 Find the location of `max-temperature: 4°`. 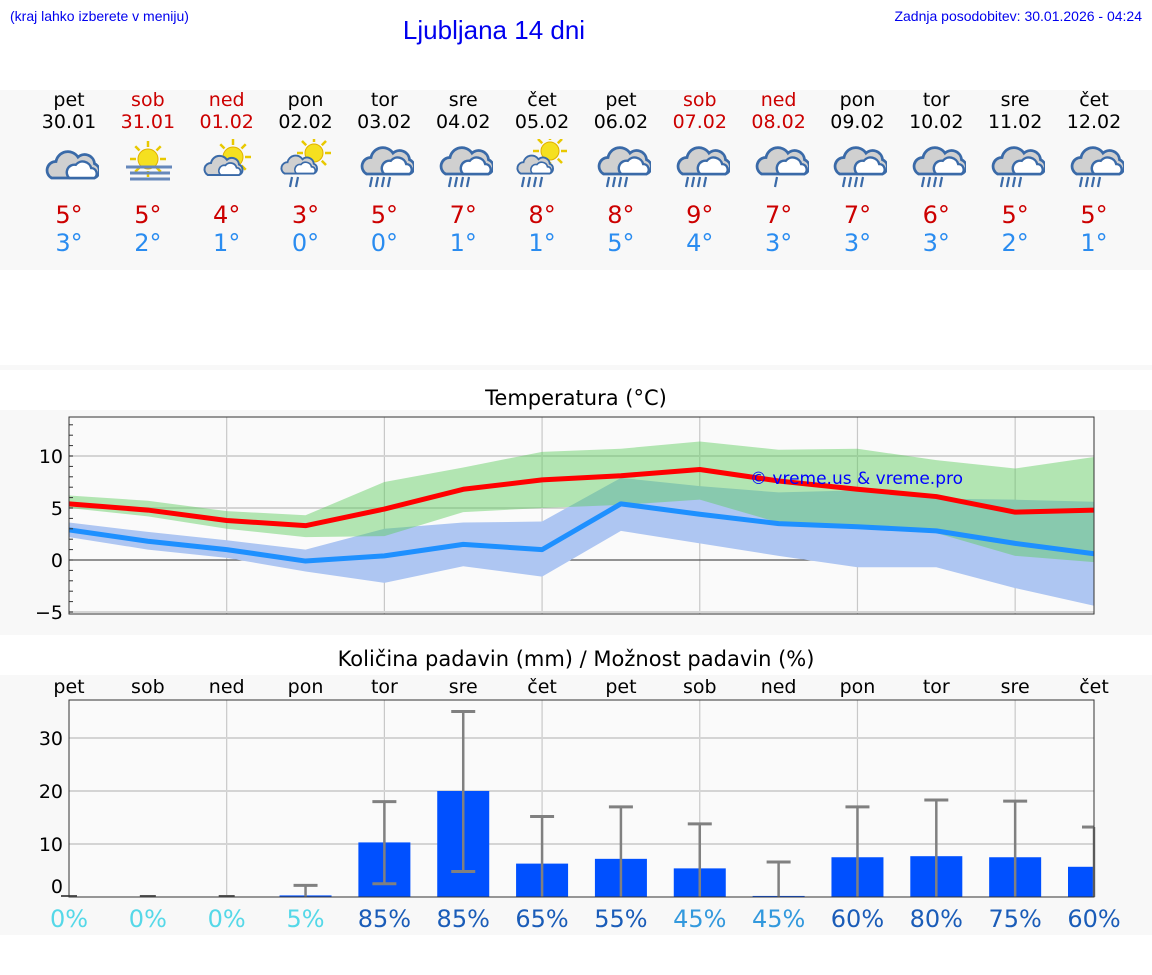

max-temperature: 4° is located at coordinates (227, 215).